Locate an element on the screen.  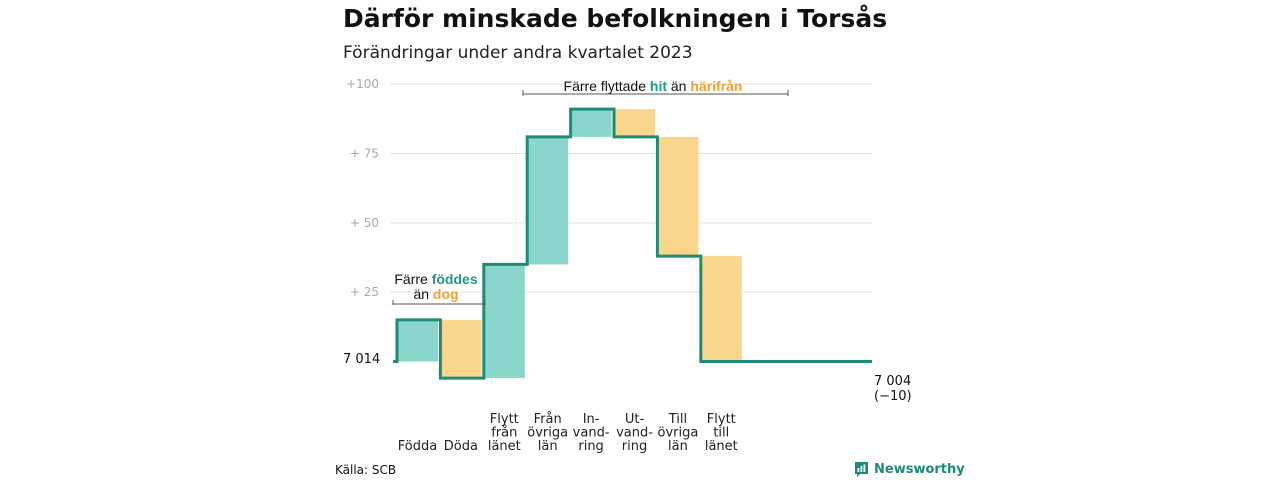
category-label: Ut-vand-ring is located at coordinates (634, 433).